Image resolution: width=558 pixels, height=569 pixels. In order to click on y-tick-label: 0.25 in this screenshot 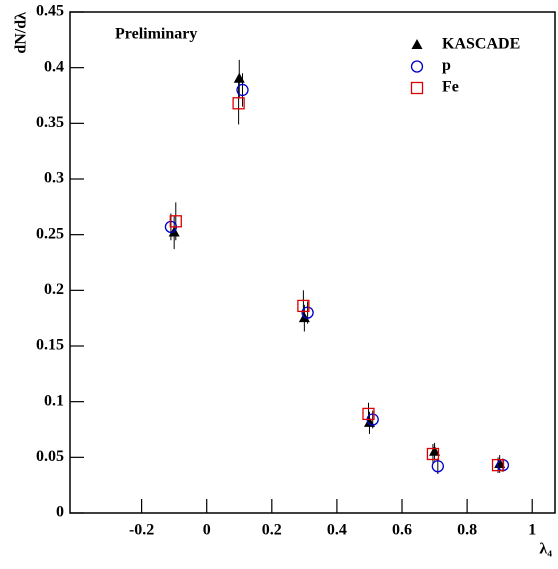, I will do `click(50, 233)`.